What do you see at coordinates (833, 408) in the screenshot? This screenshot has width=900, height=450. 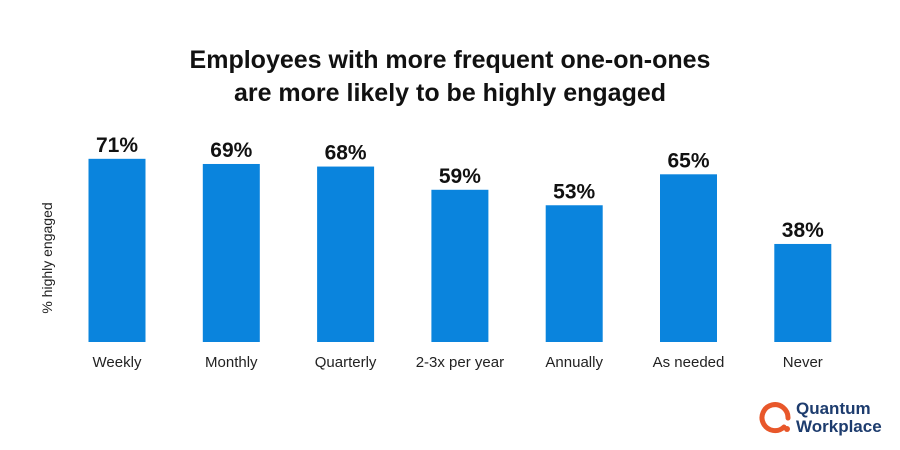 I see `logo-line-1: Quantum` at bounding box center [833, 408].